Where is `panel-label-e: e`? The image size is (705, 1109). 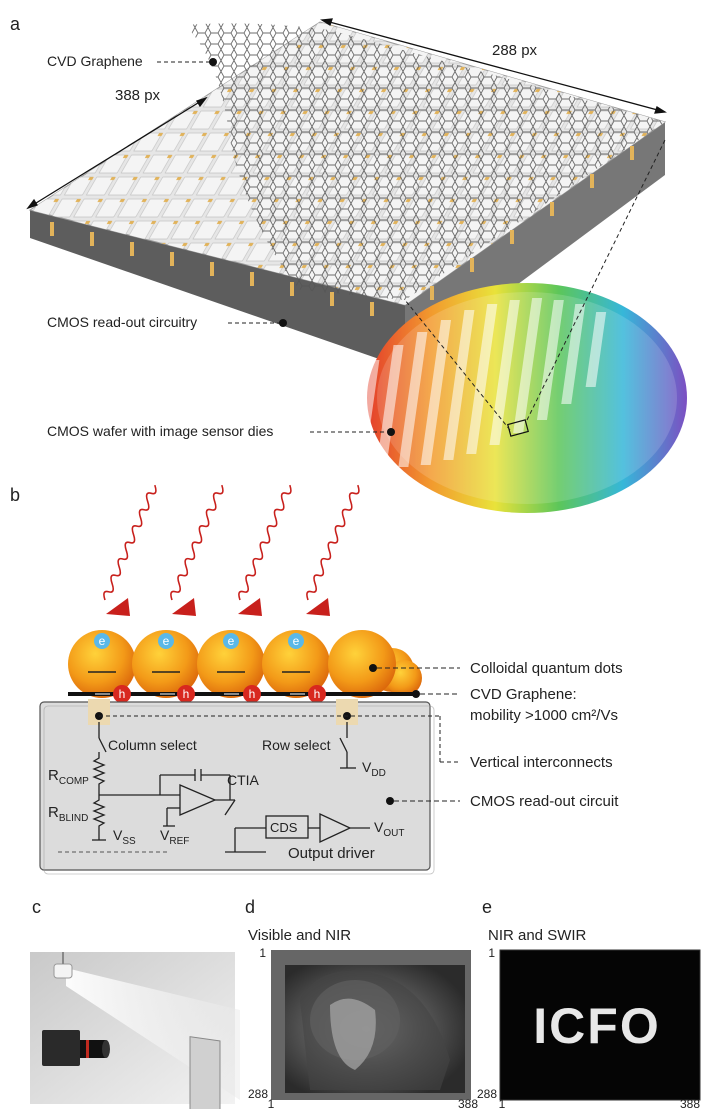
panel-label-e: e is located at coordinates (487, 907).